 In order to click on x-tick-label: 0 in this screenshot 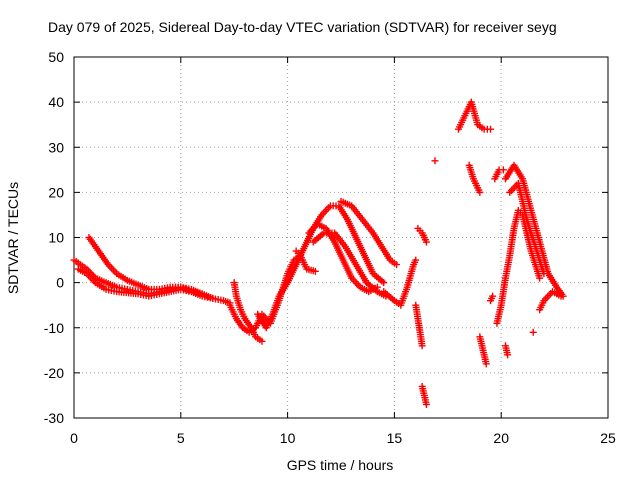, I will do `click(74, 438)`.